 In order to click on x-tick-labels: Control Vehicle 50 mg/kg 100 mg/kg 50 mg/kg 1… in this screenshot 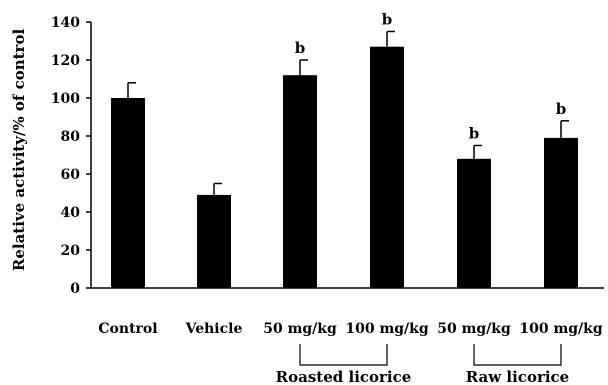, I will do `click(350, 329)`.